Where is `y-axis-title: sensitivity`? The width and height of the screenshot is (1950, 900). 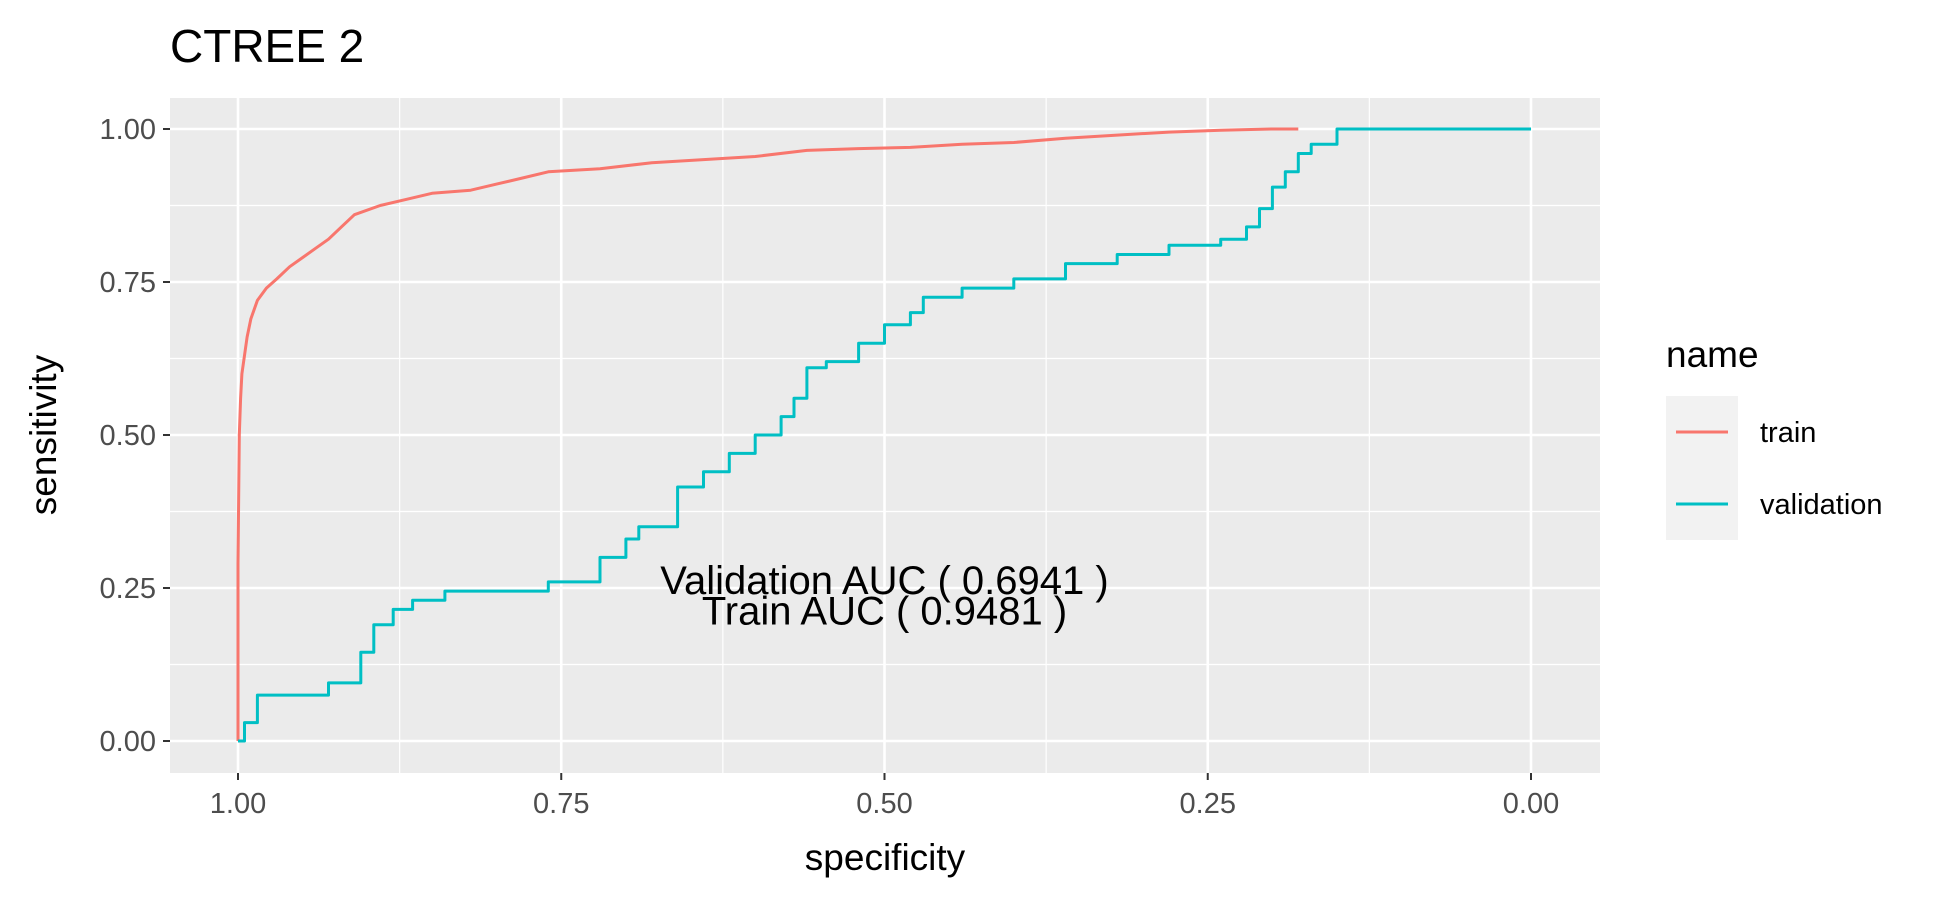
y-axis-title: sensitivity is located at coordinates (43, 434).